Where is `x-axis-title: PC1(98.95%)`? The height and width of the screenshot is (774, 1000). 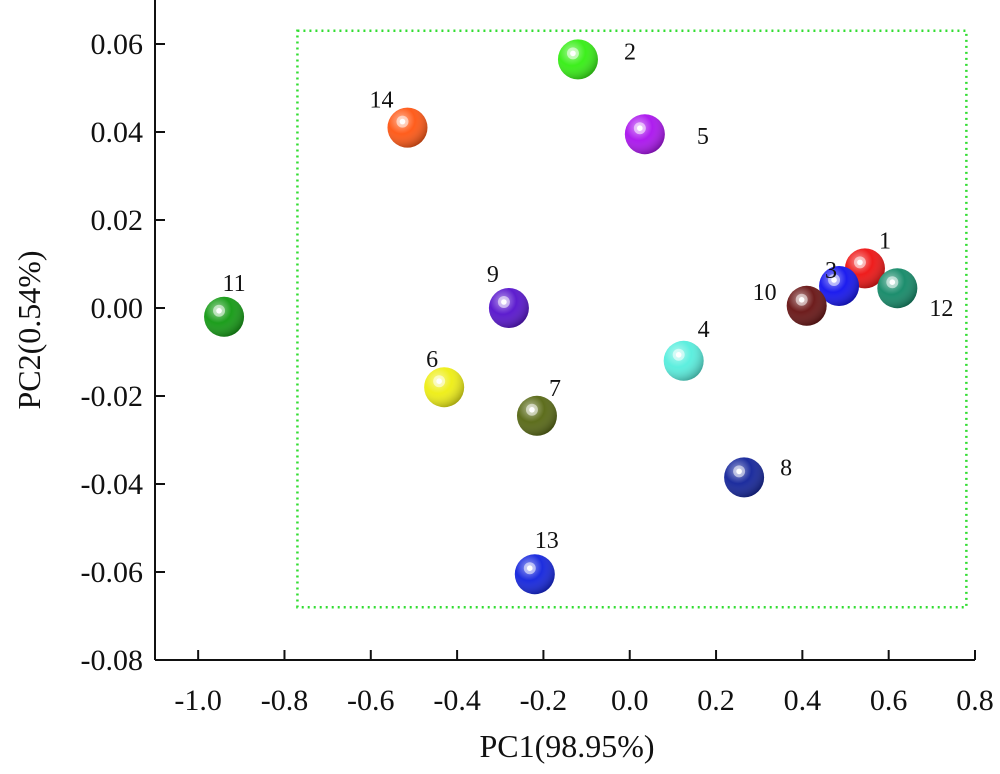 x-axis-title: PC1(98.95%) is located at coordinates (566, 746).